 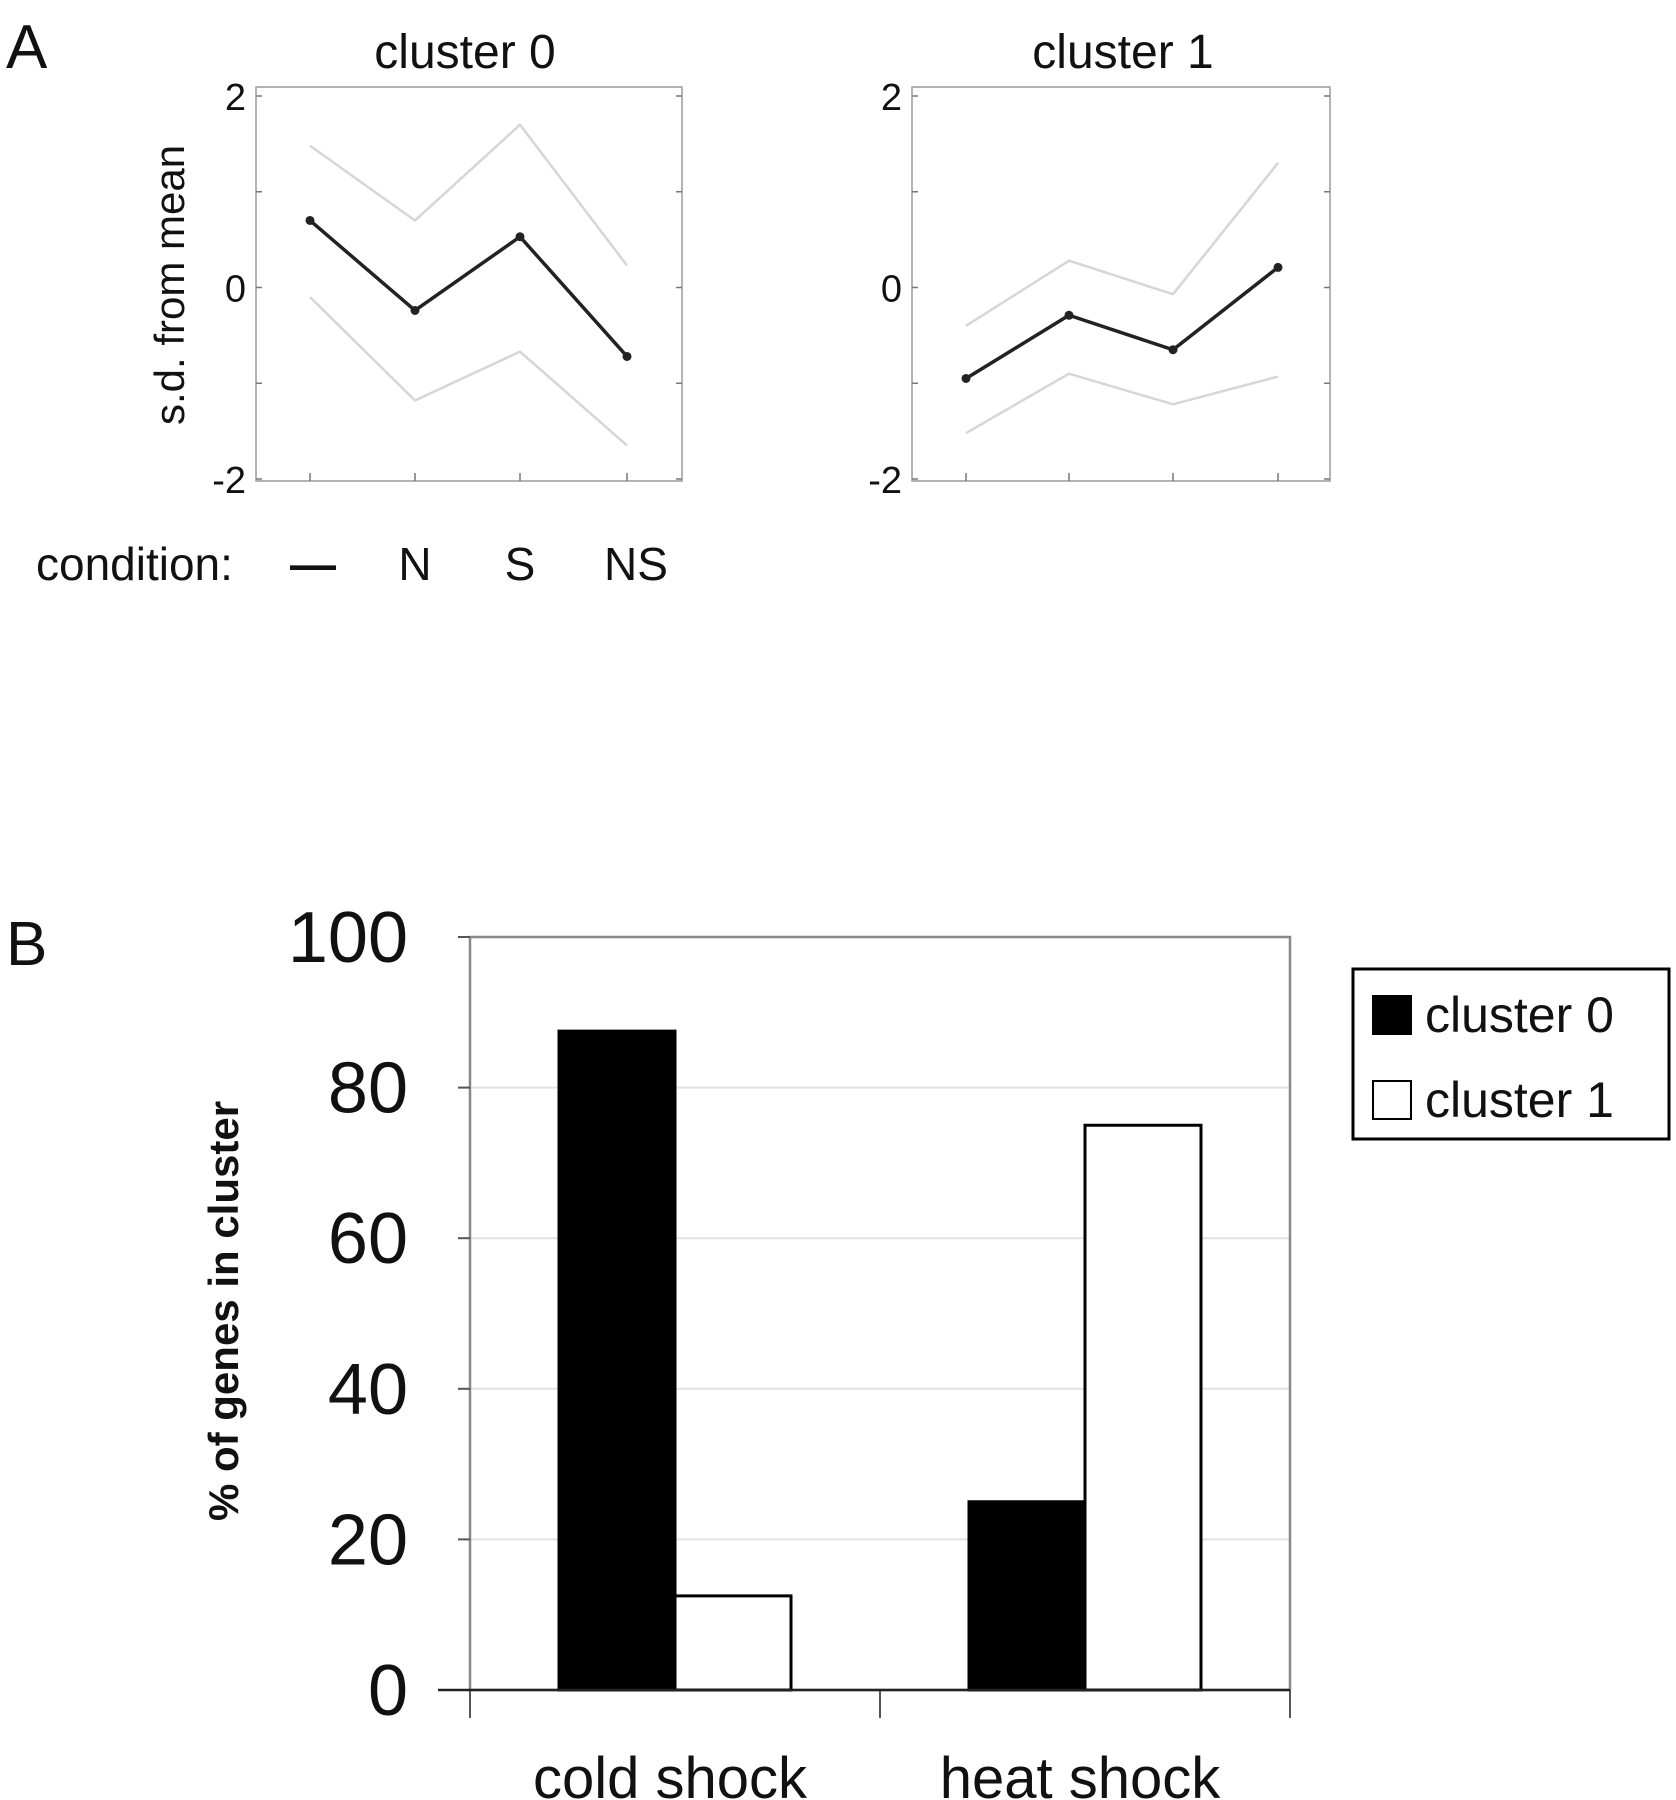 I want to click on legend: cluster 0 cluster 1, so click(x=1511, y=1054).